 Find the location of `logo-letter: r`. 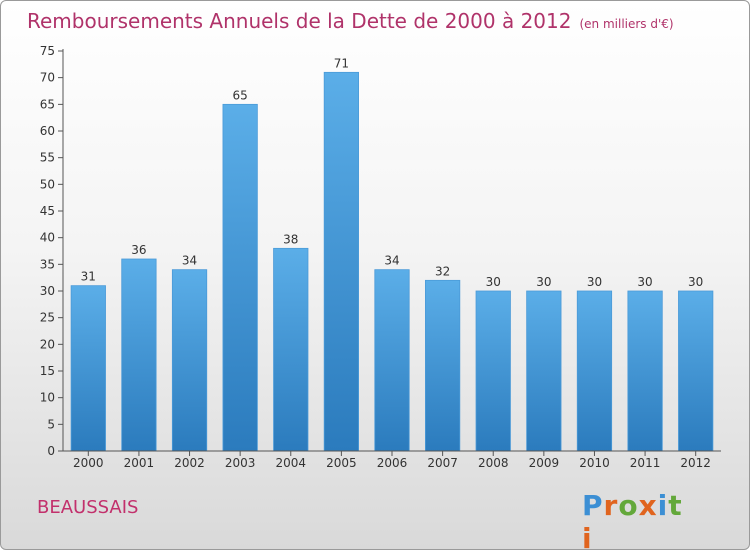

logo-letter: r is located at coordinates (611, 505).